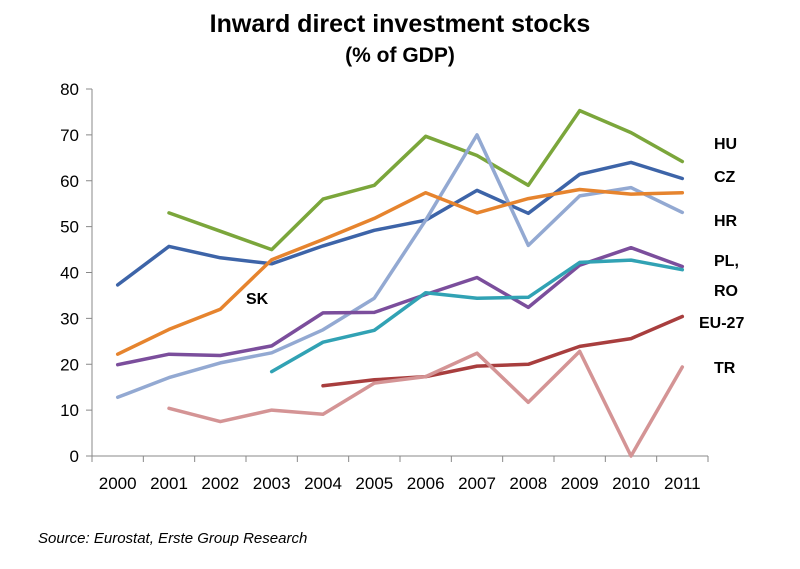  What do you see at coordinates (726, 261) in the screenshot?
I see `series-label-pl: PL,` at bounding box center [726, 261].